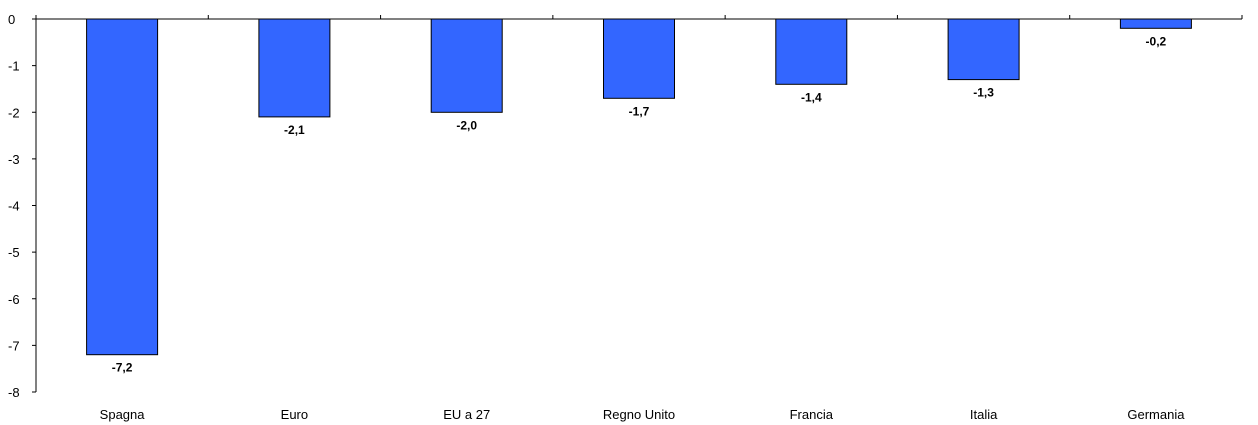 The height and width of the screenshot is (425, 1258). I want to click on y-axis: 0 -1 -2 -3 -4 -5 -6 -7 -8, so click(22, 206).